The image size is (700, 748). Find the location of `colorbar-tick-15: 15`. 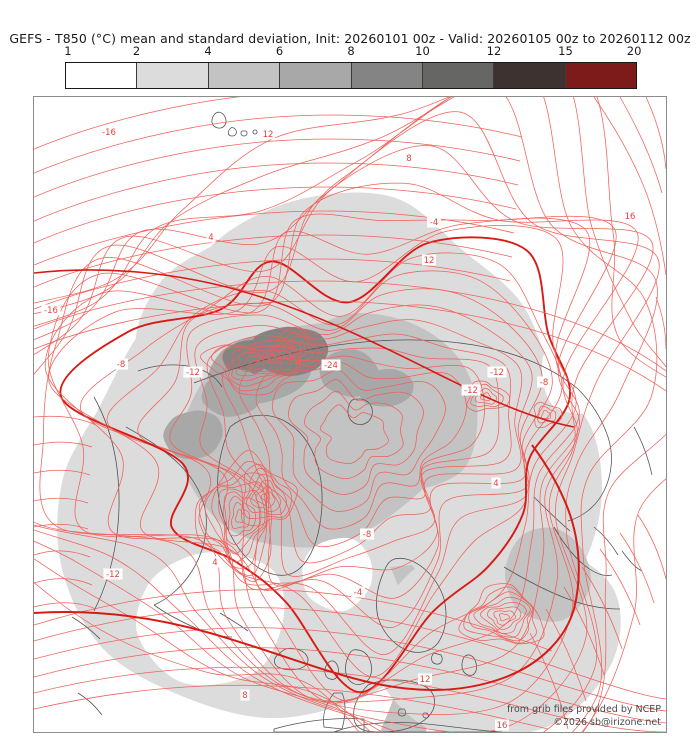

colorbar-tick-15: 15 is located at coordinates (565, 51).